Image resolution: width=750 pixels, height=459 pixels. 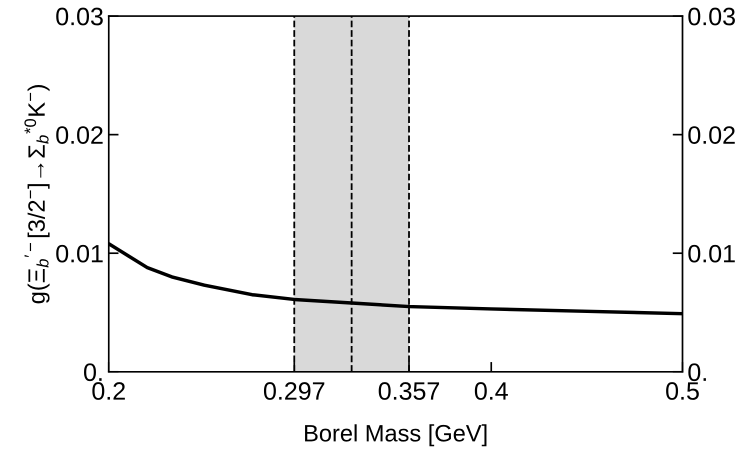 What do you see at coordinates (395, 435) in the screenshot?
I see `x-axis-title: Borel Mass [GeV]` at bounding box center [395, 435].